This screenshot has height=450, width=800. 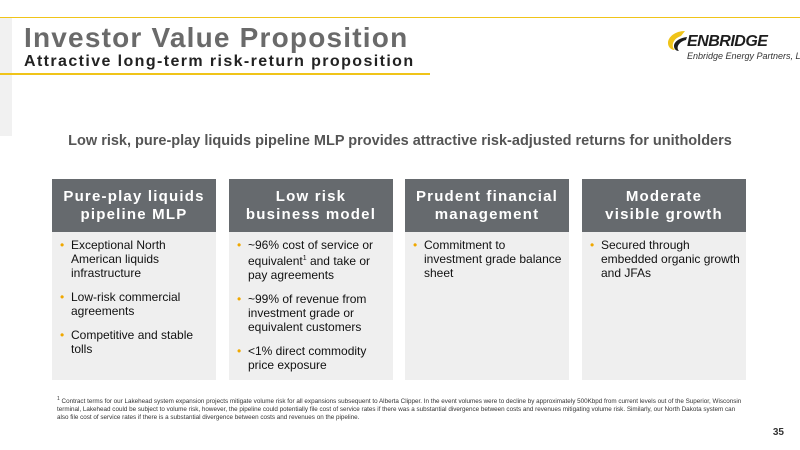 I want to click on column-title-line1: Prudent financial, so click(x=487, y=196).